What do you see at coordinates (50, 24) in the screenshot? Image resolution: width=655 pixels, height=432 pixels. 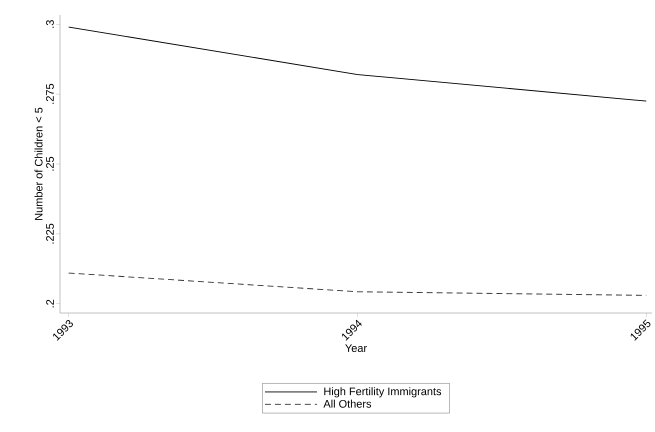 I see `y-tick-label: .3` at bounding box center [50, 24].